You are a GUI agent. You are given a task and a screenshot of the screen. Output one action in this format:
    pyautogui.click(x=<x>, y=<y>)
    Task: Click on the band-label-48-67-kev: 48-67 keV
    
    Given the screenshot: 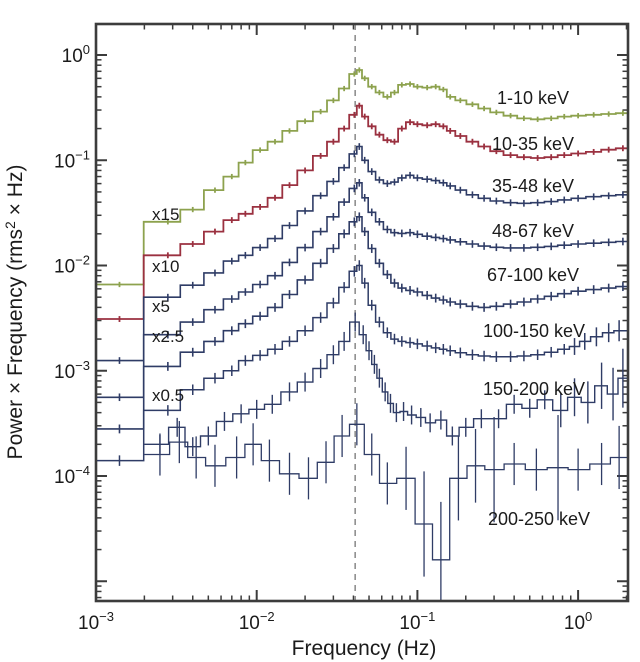 What is the action you would take?
    pyautogui.click(x=533, y=231)
    